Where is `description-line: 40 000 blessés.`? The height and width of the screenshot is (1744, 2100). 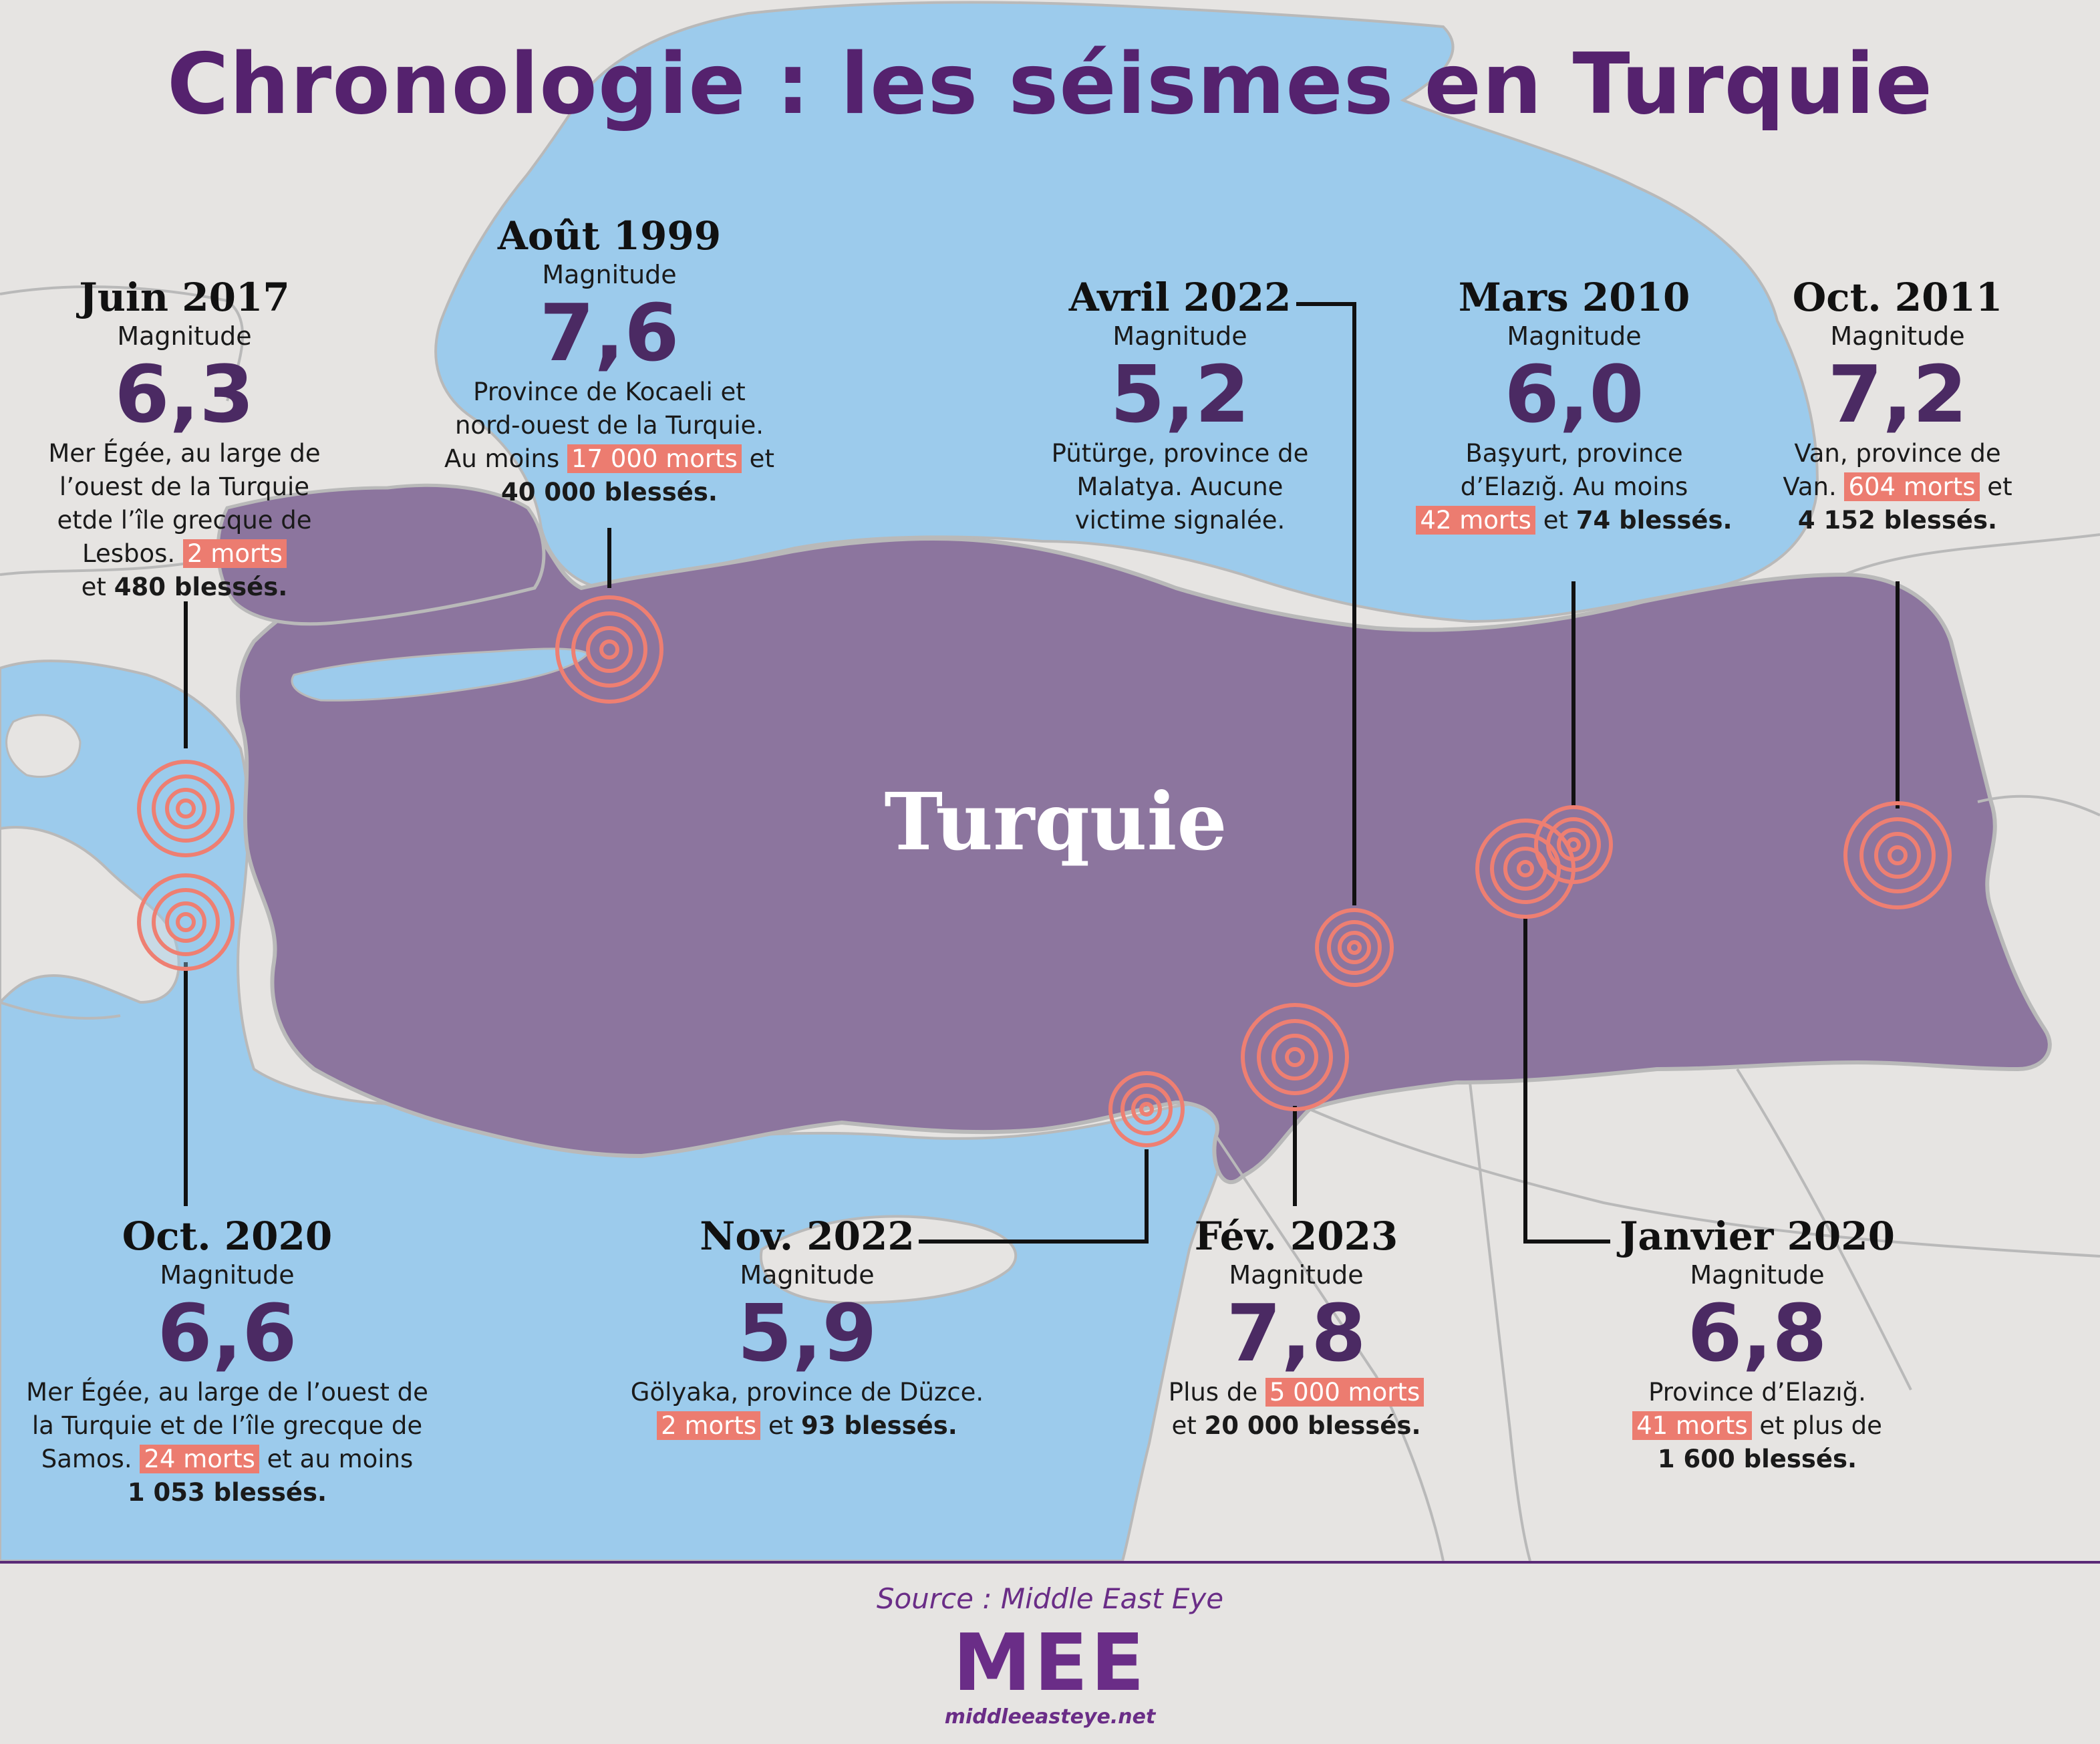
description-line: 40 000 blessés. is located at coordinates (609, 493).